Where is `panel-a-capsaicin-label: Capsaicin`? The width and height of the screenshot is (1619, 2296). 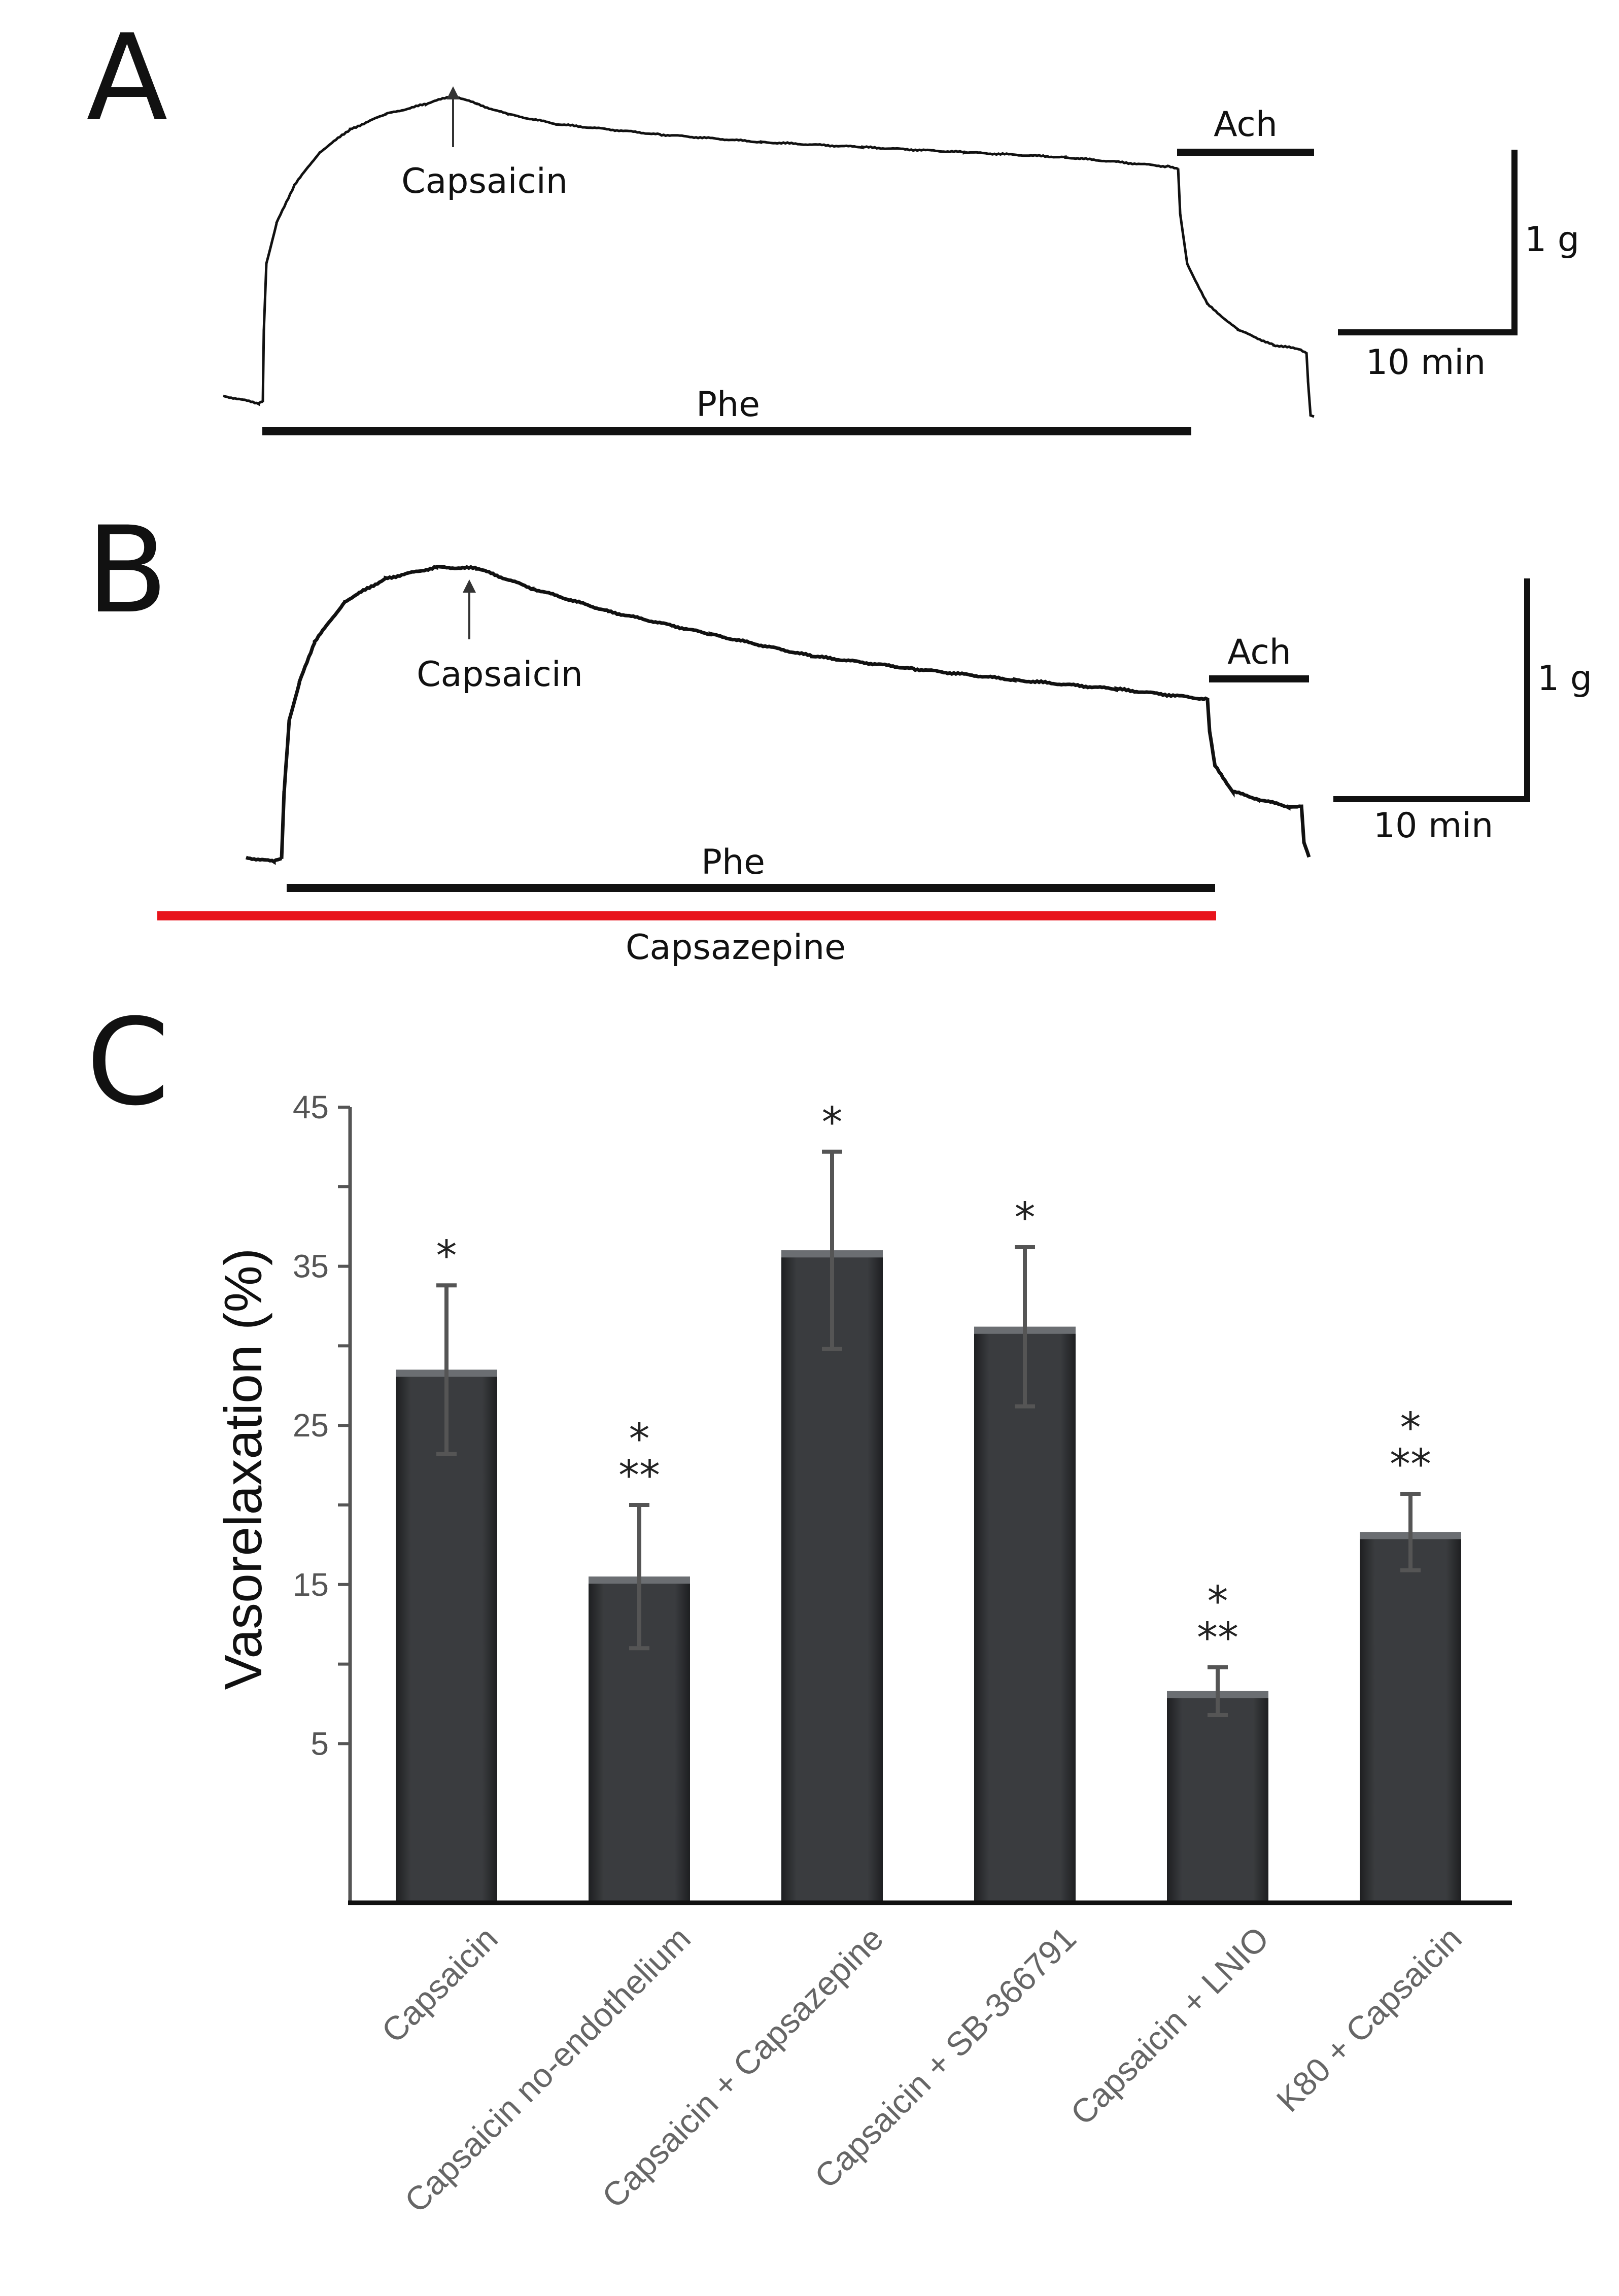 panel-a-capsaicin-label: Capsaicin is located at coordinates (484, 181).